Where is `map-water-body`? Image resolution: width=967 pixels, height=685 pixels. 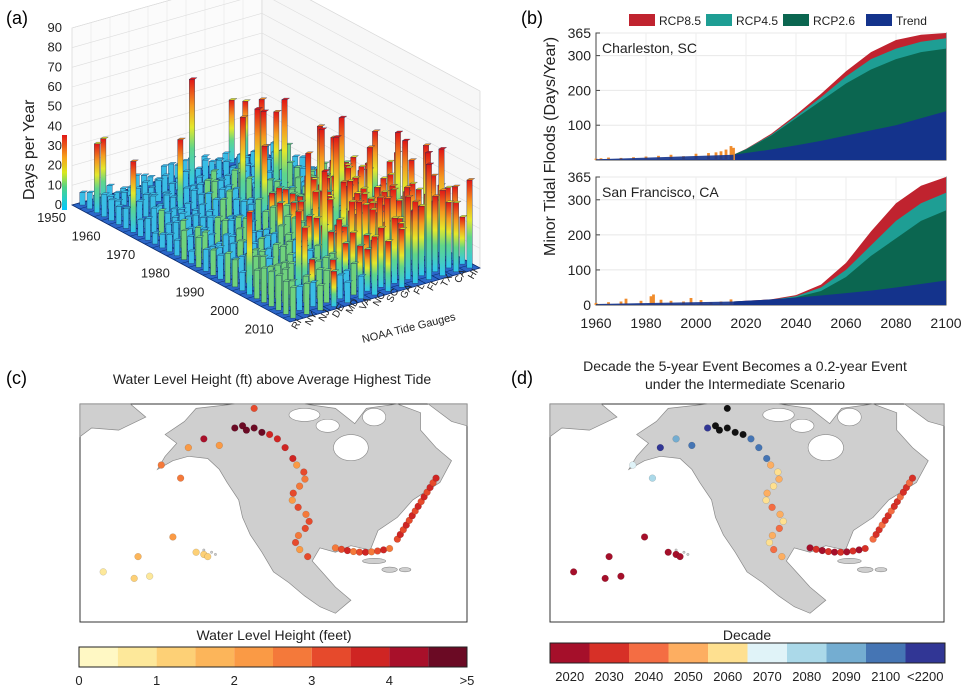
map-water-body is located at coordinates (304, 415).